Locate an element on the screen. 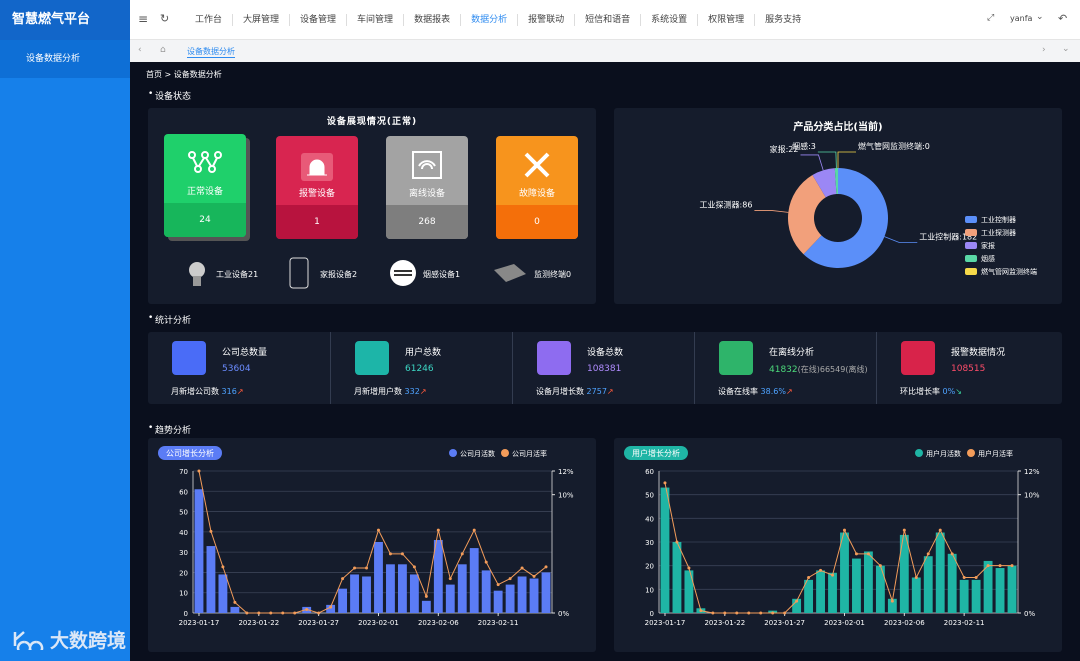 The height and width of the screenshot is (661, 1080). back: ↶ is located at coordinates (1063, 18).